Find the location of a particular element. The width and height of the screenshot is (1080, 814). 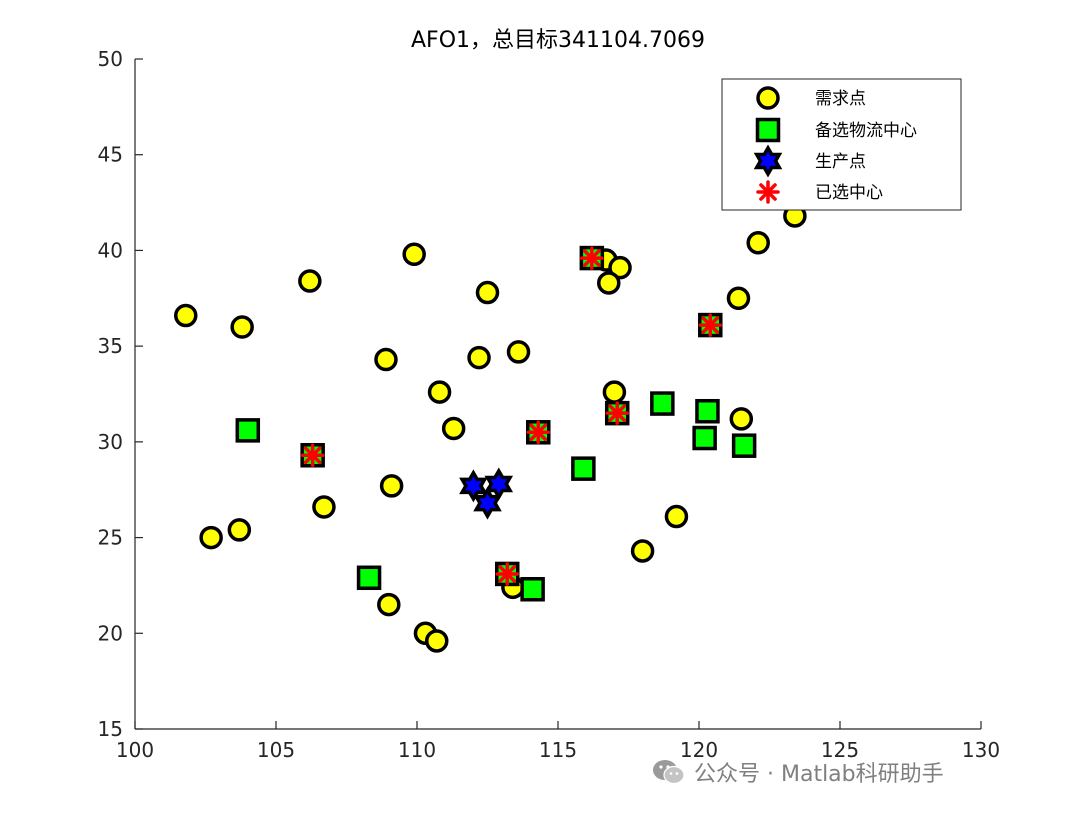

wechat-icon is located at coordinates (669, 772).